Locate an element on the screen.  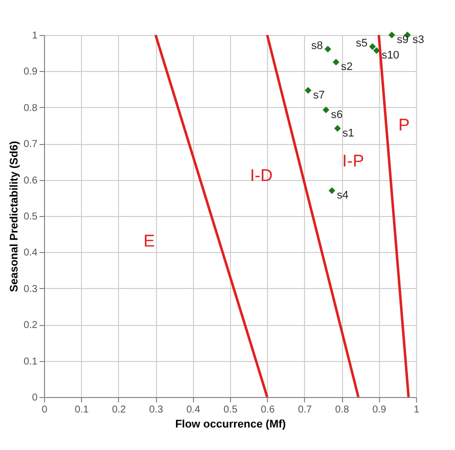
x-tick-label: 0.8 is located at coordinates (342, 410).